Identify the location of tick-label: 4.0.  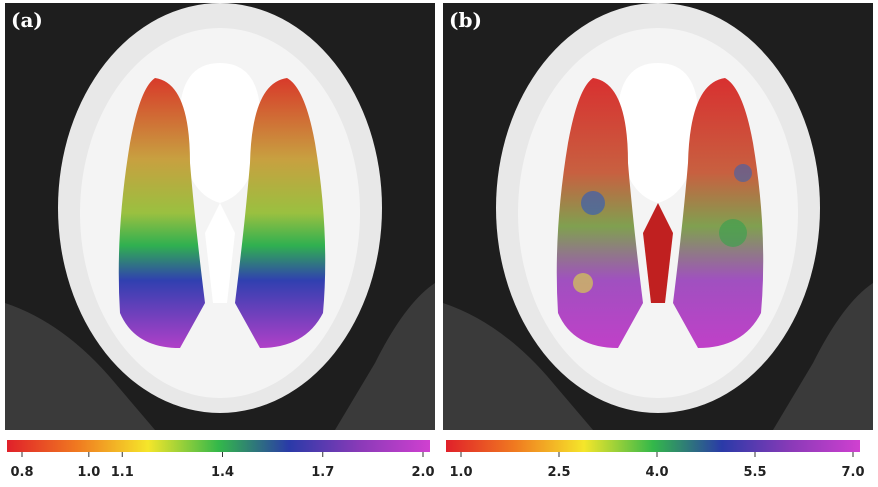
(656, 472).